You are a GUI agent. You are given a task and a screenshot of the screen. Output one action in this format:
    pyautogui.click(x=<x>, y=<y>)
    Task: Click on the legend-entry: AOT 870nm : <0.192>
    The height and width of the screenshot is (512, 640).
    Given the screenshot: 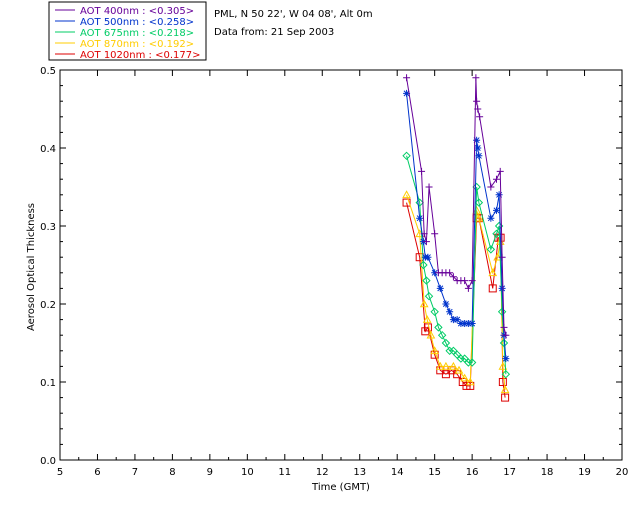 What is the action you would take?
    pyautogui.click(x=137, y=44)
    